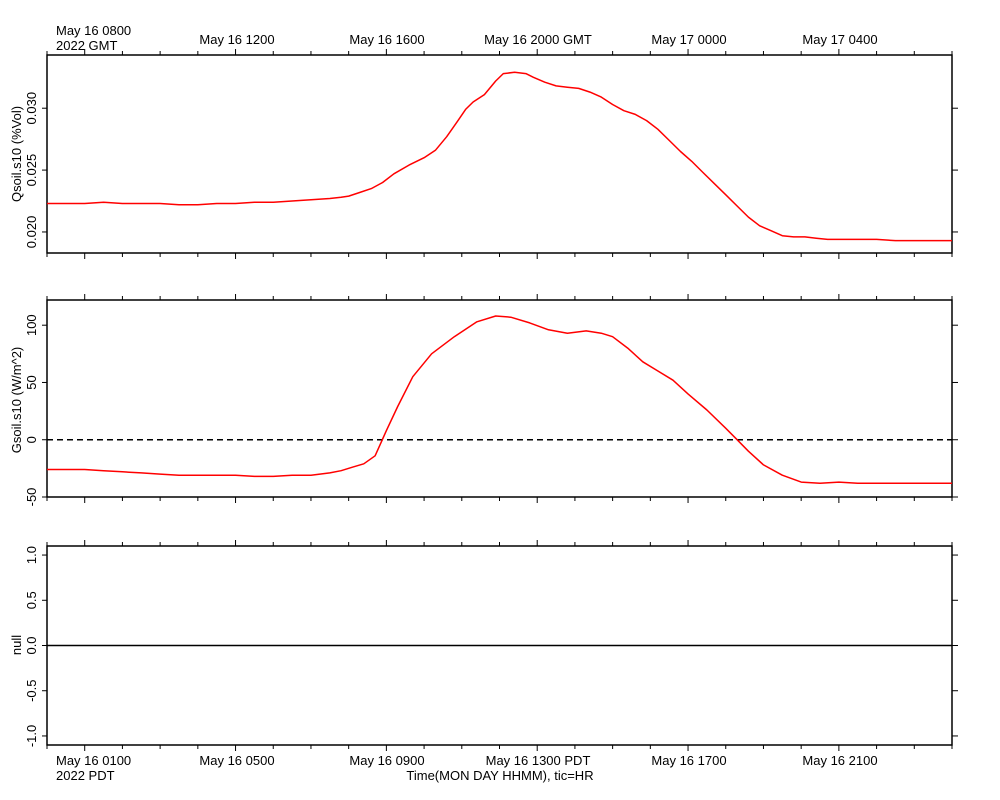  Describe the element at coordinates (31, 497) in the screenshot. I see `y-tick-label: -50` at that location.